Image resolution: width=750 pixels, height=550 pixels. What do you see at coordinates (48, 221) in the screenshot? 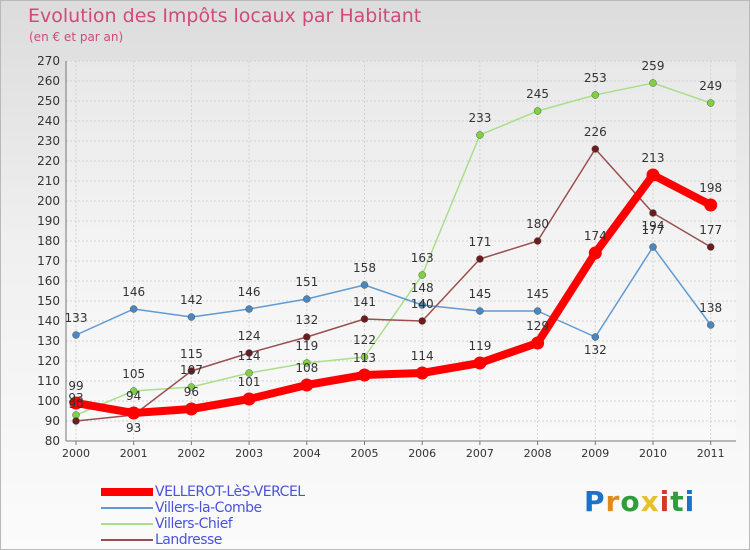
I see `y-tick-label: 190` at bounding box center [48, 221].